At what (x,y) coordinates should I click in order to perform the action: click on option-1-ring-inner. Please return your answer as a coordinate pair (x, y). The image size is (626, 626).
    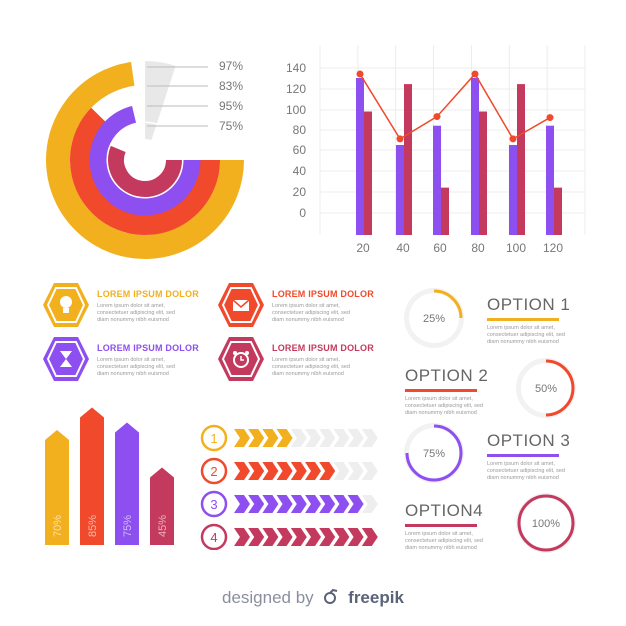
    Looking at the image, I should click on (434, 318).